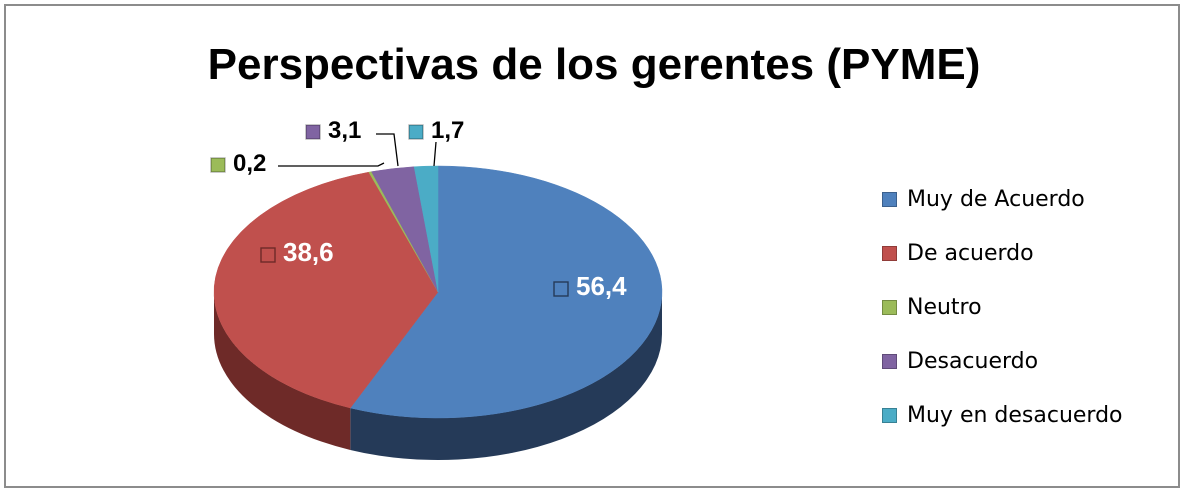 The height and width of the screenshot is (496, 1188). I want to click on legend-item-desacuerdo: Desacuerdo, so click(1002, 361).